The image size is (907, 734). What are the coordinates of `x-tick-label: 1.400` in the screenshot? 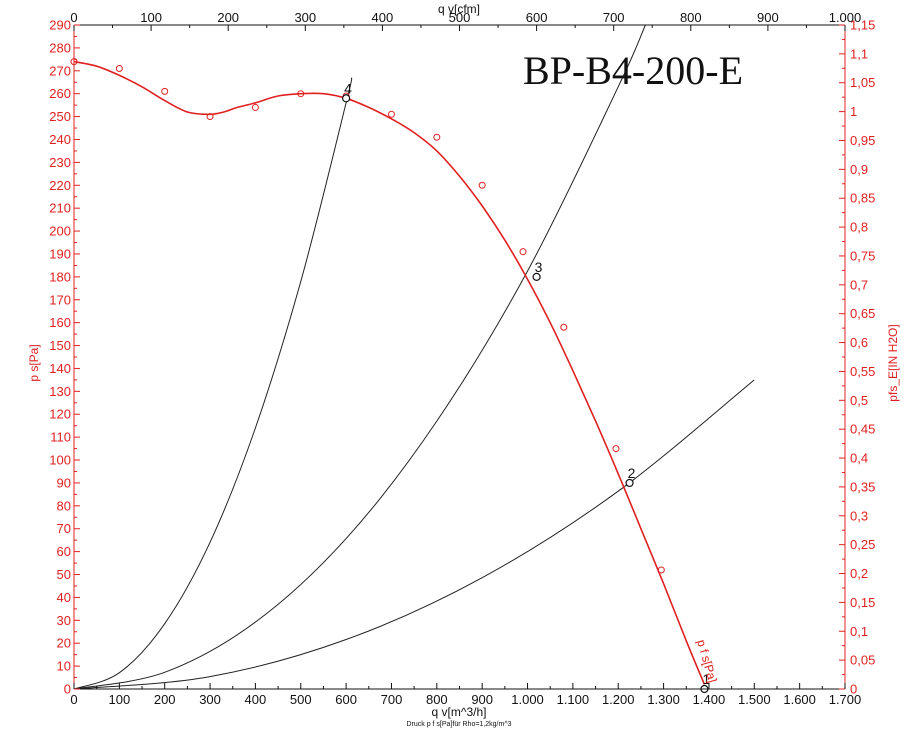 It's located at (709, 699).